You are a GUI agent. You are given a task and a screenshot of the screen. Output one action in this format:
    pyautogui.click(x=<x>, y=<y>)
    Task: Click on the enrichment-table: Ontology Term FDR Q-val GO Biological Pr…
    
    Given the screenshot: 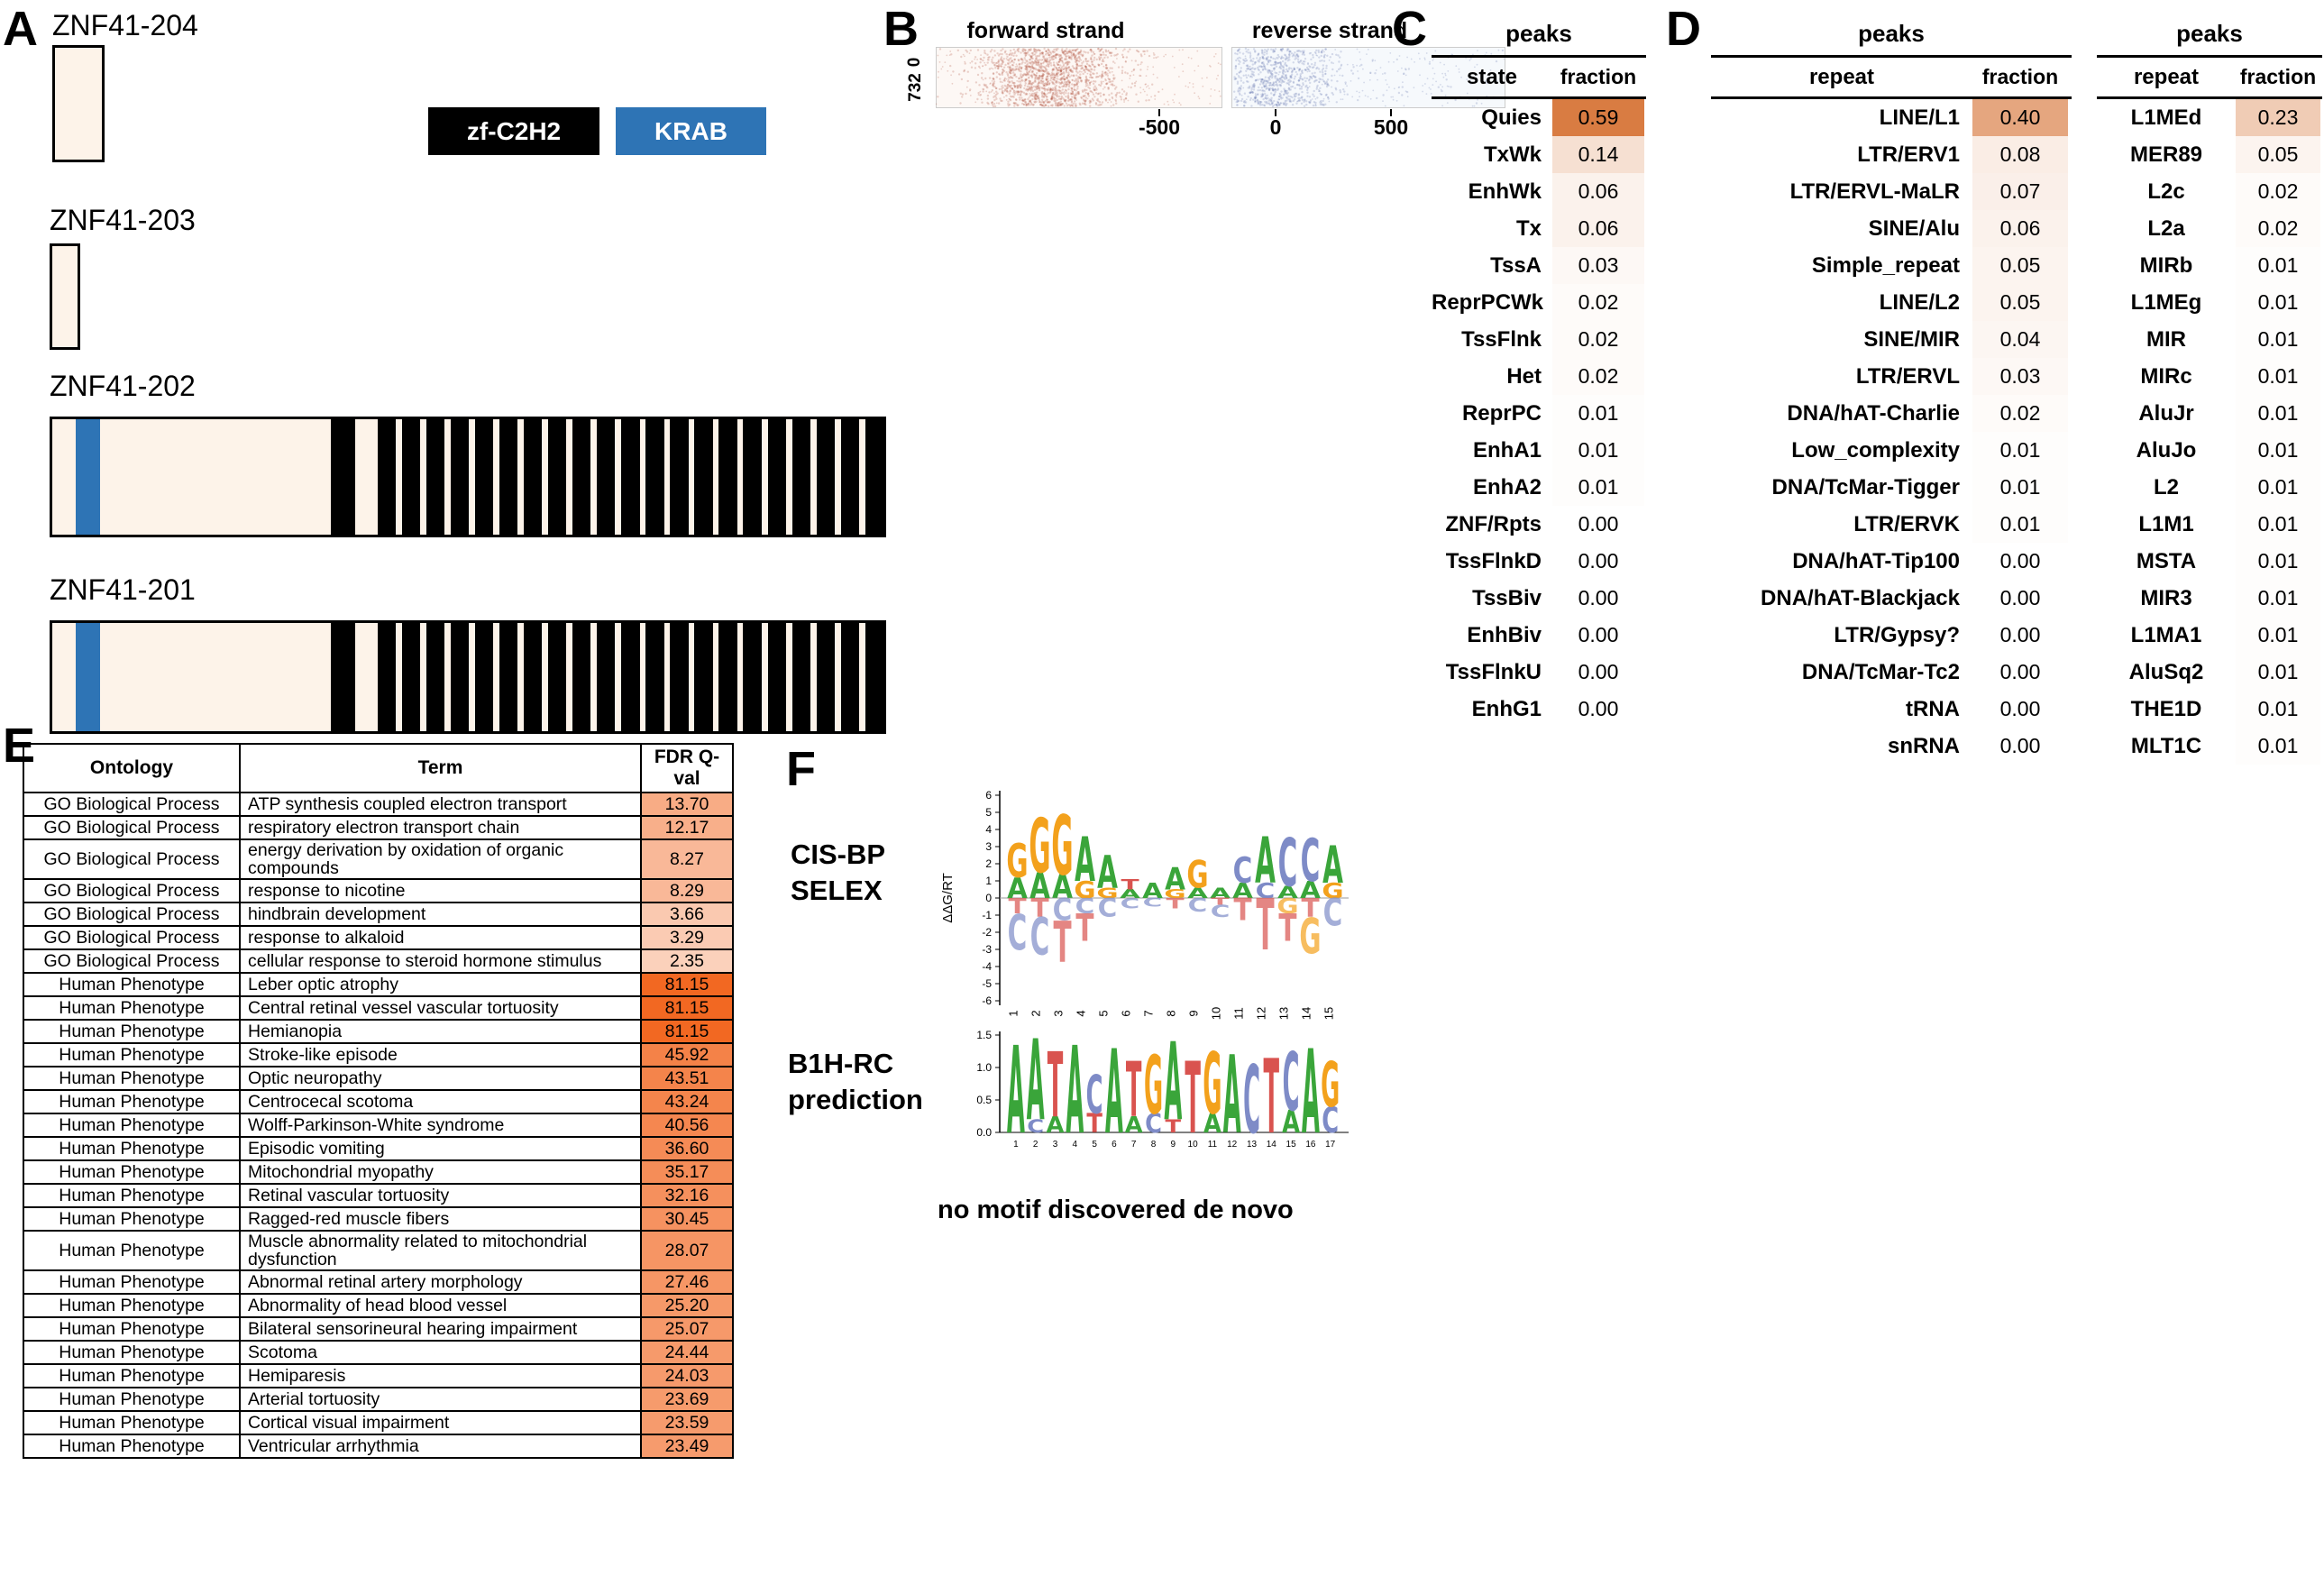 What is the action you would take?
    pyautogui.click(x=378, y=1101)
    